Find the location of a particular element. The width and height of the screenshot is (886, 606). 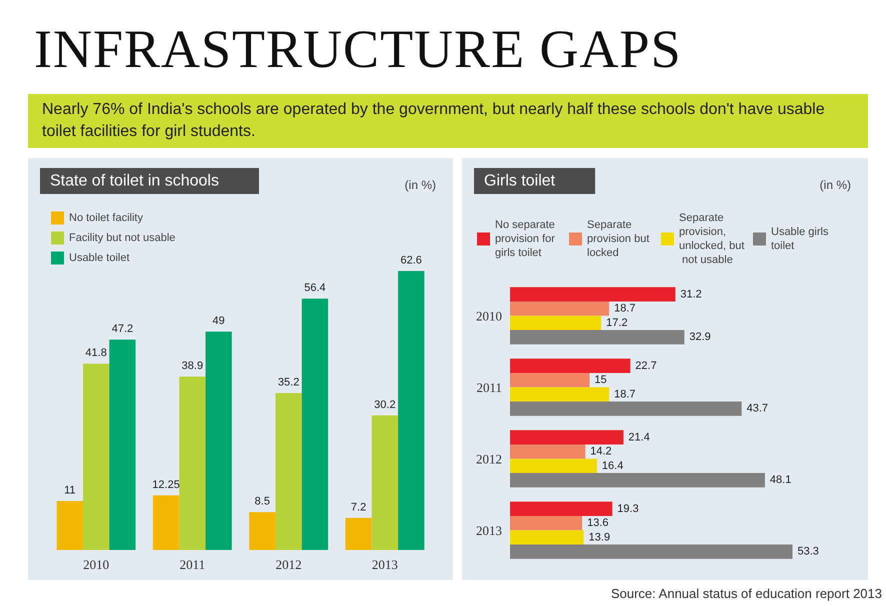

data-label: 53.3 is located at coordinates (808, 552).